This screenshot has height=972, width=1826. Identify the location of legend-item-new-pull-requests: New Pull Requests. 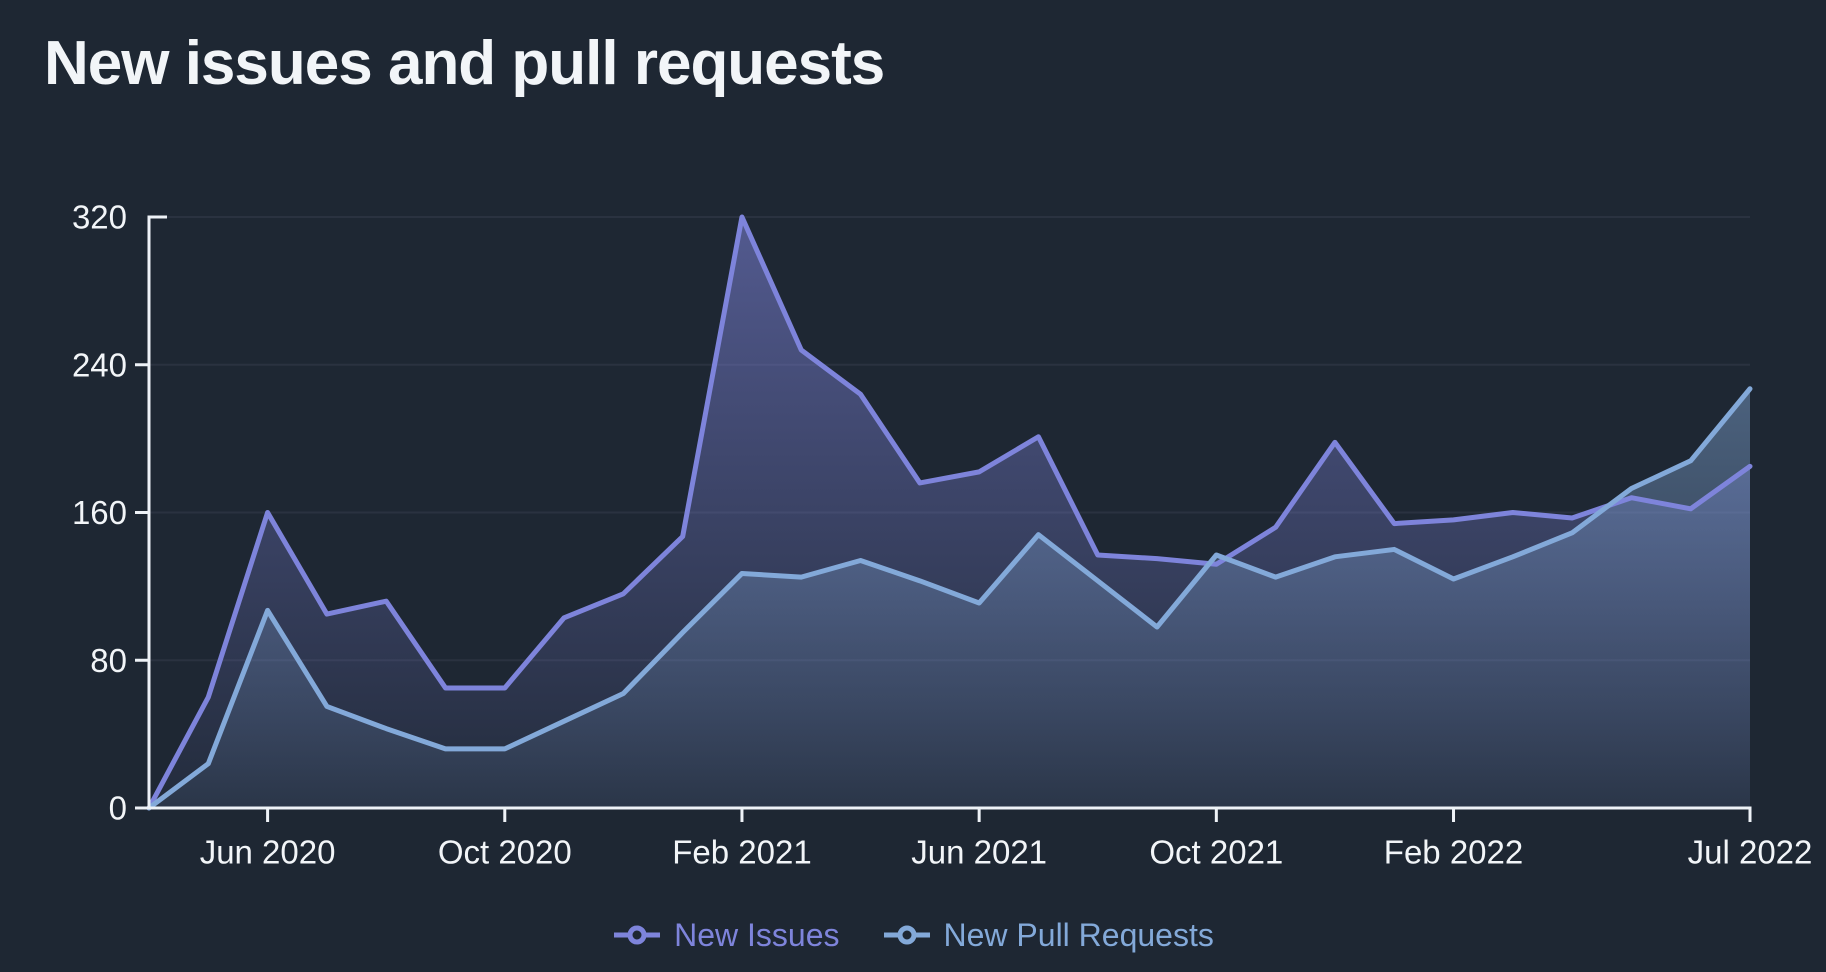
(1048, 935).